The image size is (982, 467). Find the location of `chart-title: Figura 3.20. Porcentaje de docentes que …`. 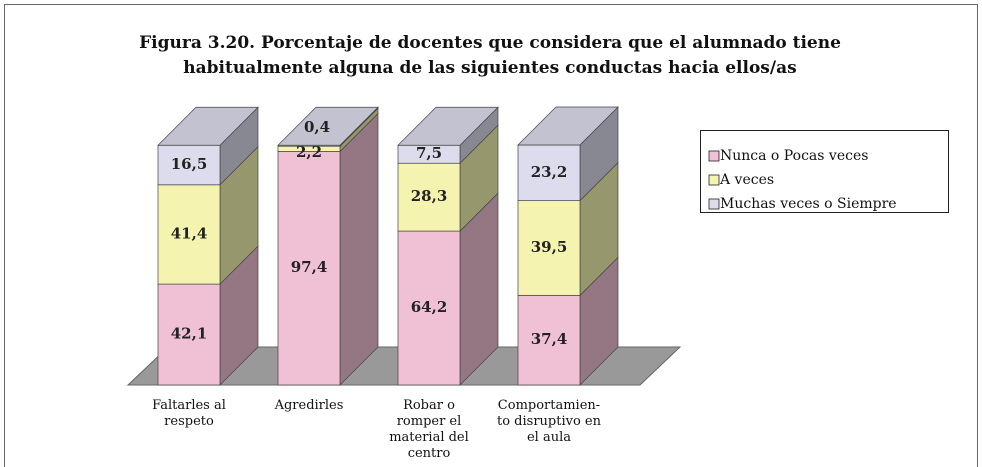

chart-title: Figura 3.20. Porcentaje de docentes que … is located at coordinates (490, 55).